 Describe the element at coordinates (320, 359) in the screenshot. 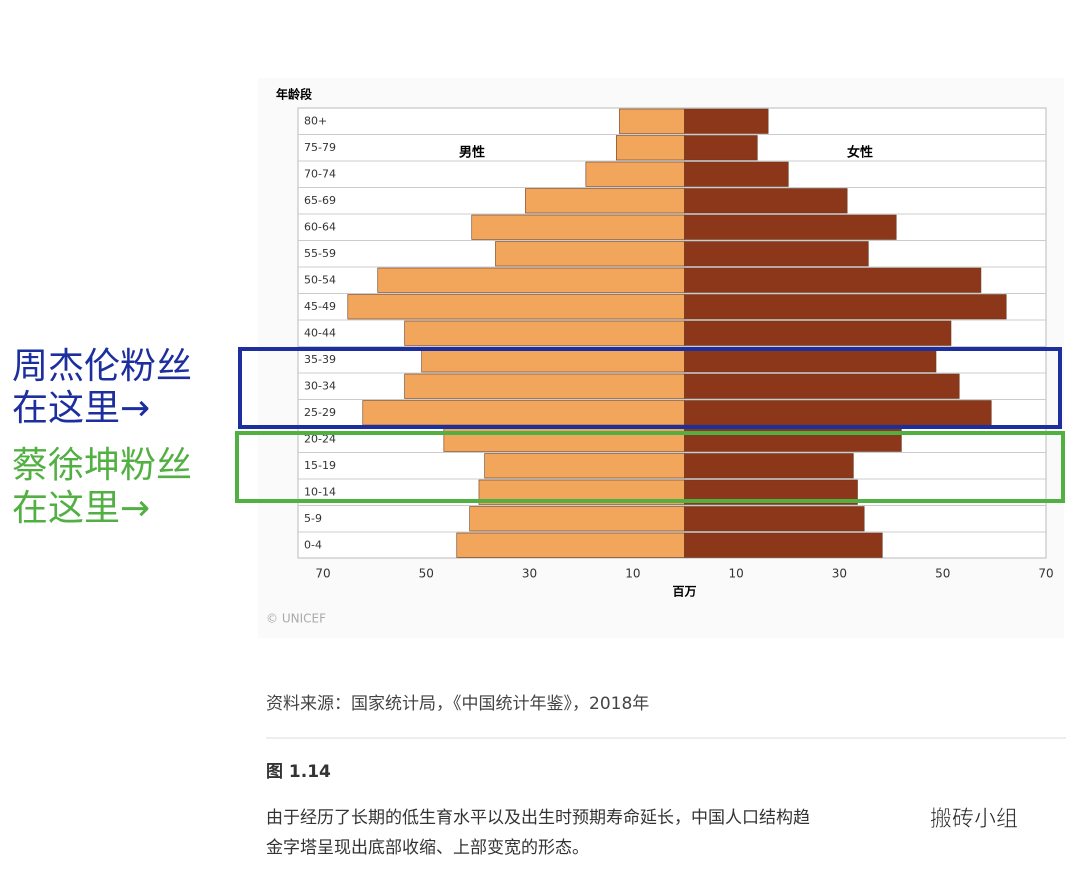

I see `y-tick-label: 35-39` at that location.